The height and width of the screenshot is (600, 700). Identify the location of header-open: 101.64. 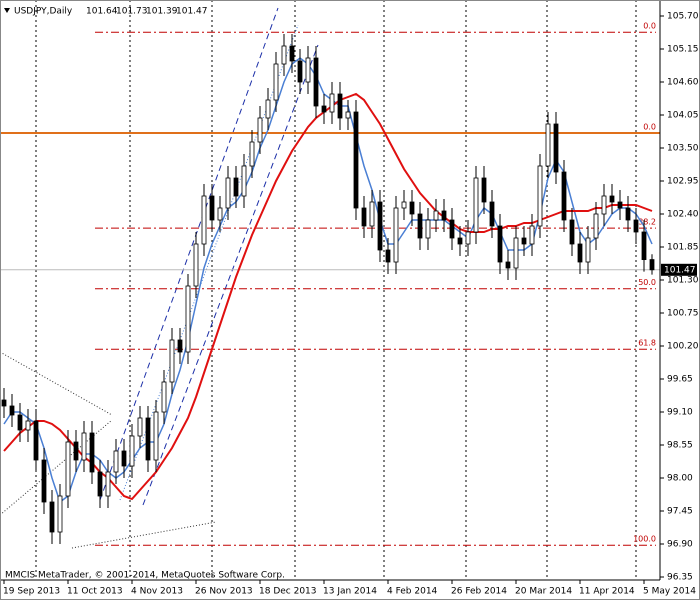
(102, 12).